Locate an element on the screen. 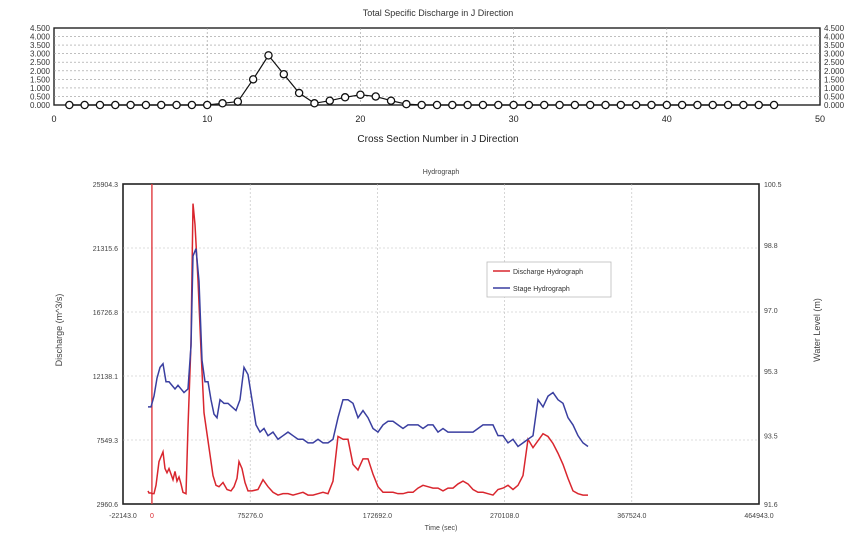 The image size is (862, 541). hydrograph-y-tick-label: 25904.3 is located at coordinates (105, 185).